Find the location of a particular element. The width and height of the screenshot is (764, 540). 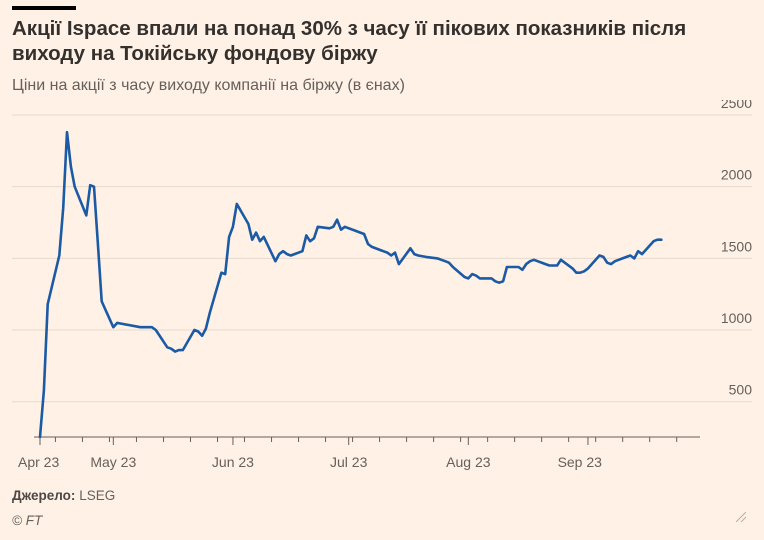

source-value: LSEG is located at coordinates (97, 495).